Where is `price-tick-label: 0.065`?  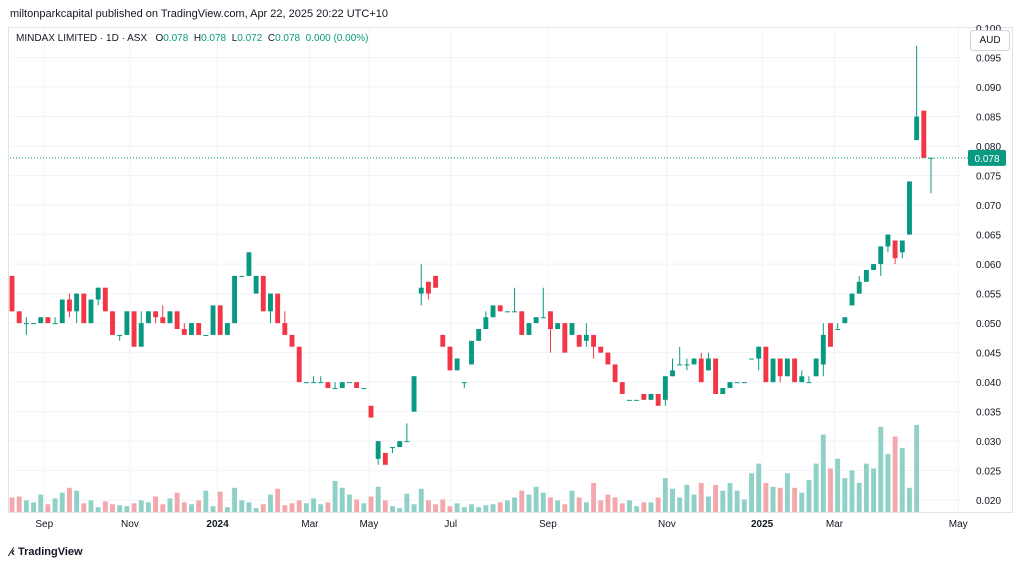 price-tick-label: 0.065 is located at coordinates (988, 236).